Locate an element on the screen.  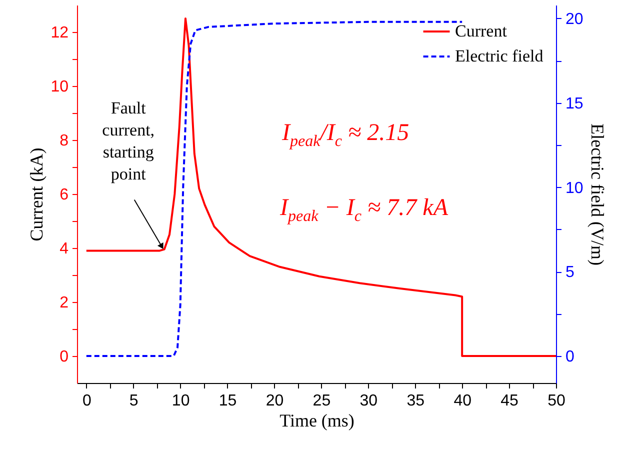
x-tick-label: 30 is located at coordinates (369, 401).